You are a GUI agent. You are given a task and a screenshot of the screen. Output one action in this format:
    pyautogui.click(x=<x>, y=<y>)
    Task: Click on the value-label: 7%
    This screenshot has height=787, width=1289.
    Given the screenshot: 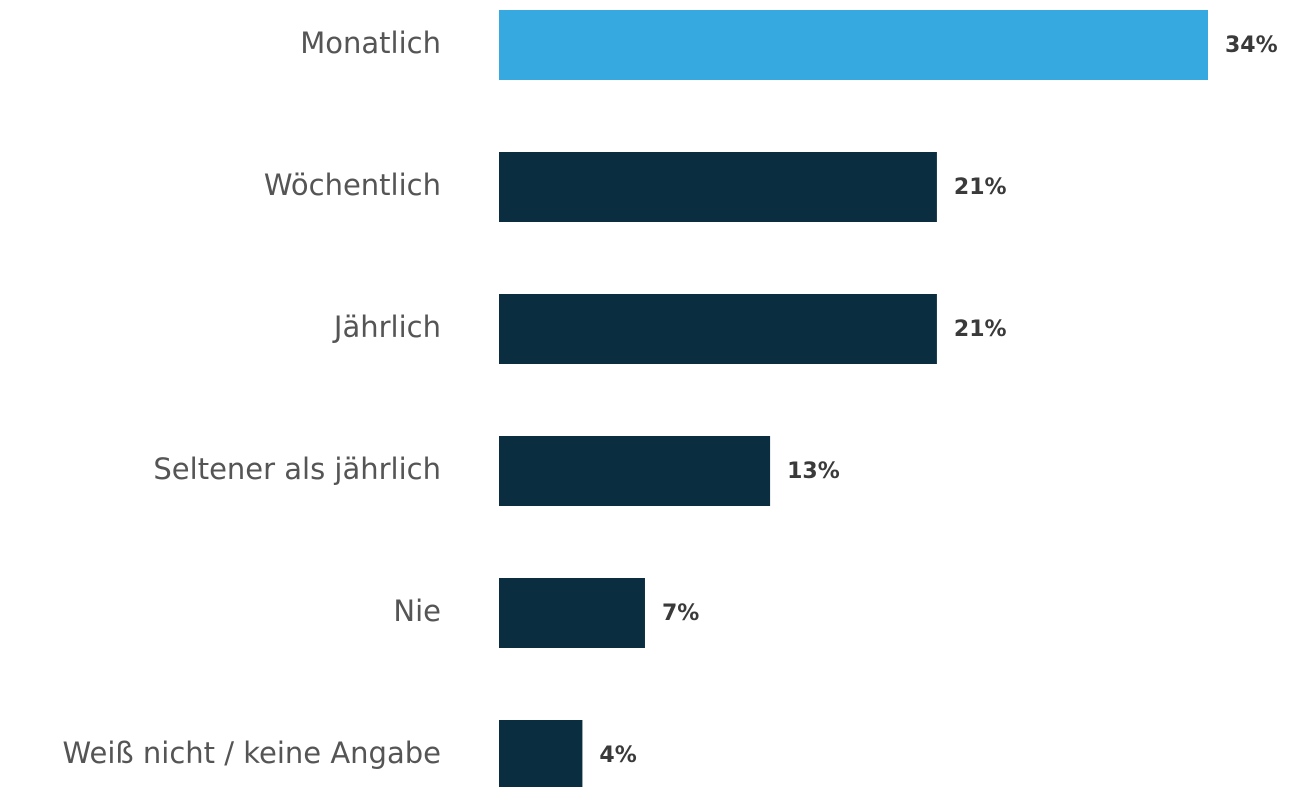 What is the action you would take?
    pyautogui.click(x=680, y=613)
    